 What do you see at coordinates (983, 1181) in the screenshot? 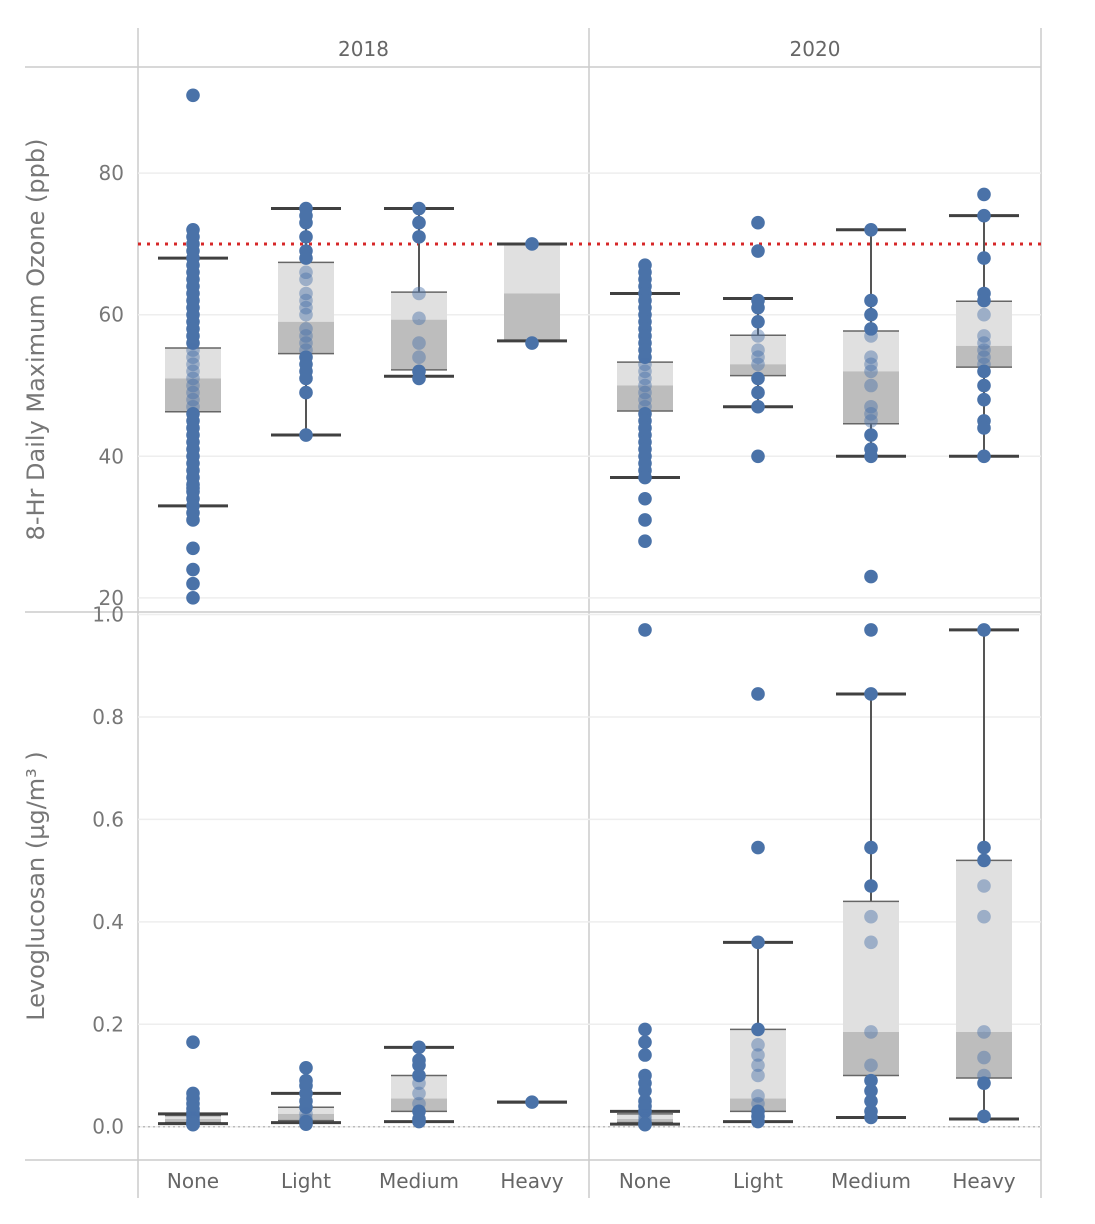
I see `category-label-2020-heavy: Heavy` at bounding box center [983, 1181].